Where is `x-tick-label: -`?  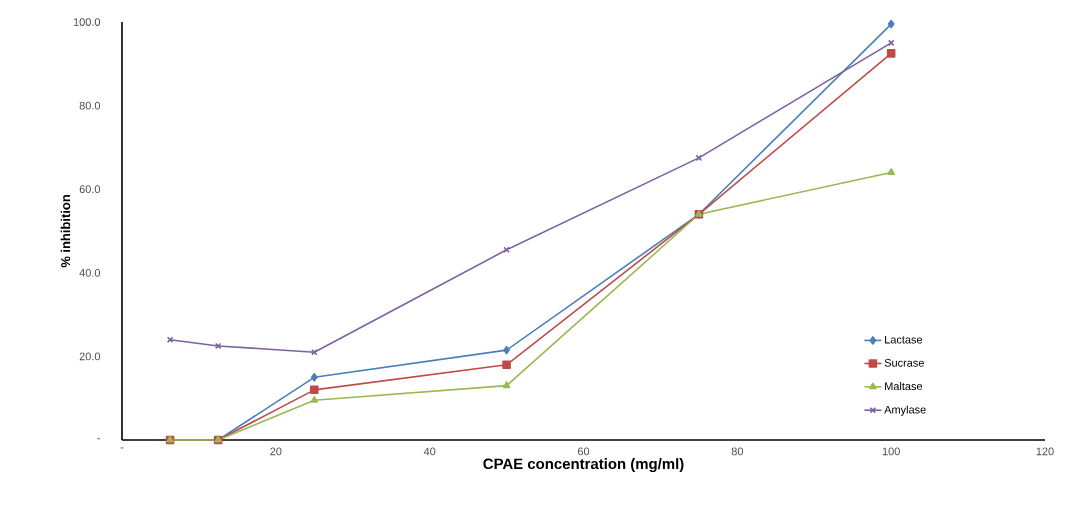
x-tick-label: - is located at coordinates (122, 448).